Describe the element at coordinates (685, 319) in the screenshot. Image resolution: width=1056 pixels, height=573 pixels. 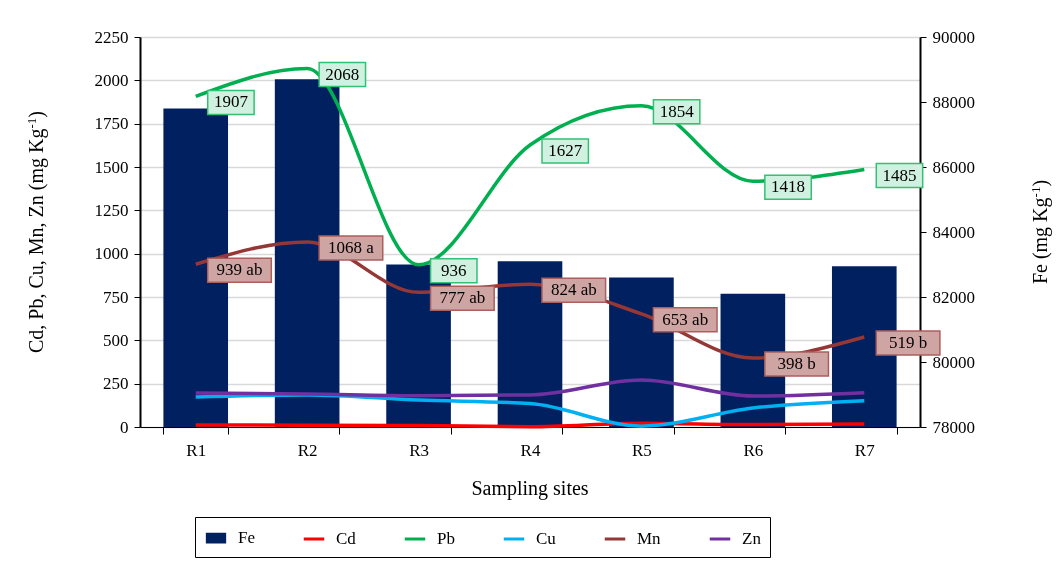
I see `data-label: 653 ab` at that location.